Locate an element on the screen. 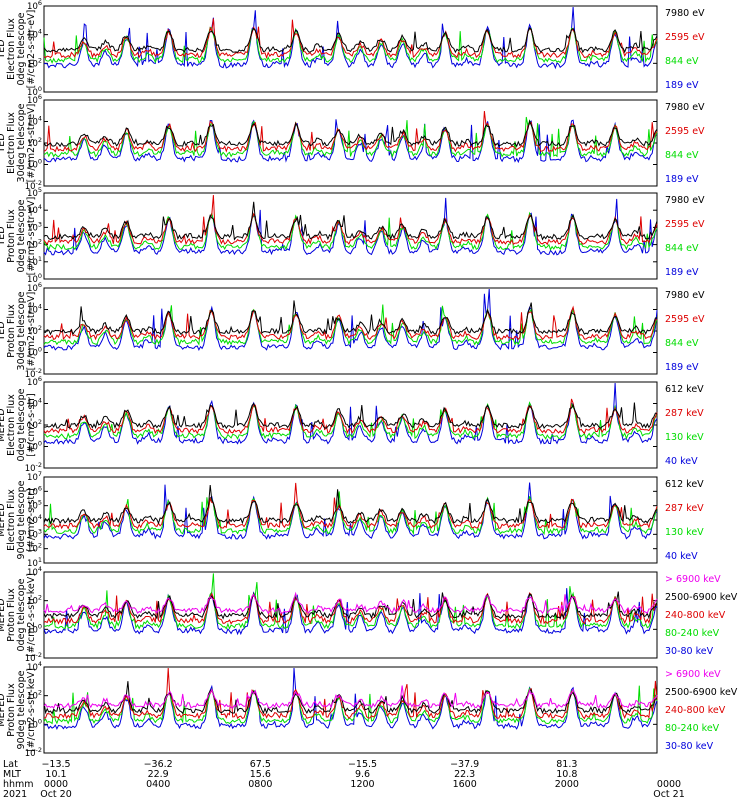  y-tick-label: 10⁷ is located at coordinates (34, 476).